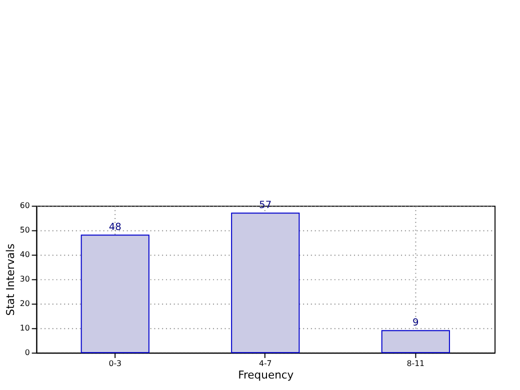 The image size is (520, 390). Describe the element at coordinates (115, 228) in the screenshot. I see `data-label: 48` at that location.